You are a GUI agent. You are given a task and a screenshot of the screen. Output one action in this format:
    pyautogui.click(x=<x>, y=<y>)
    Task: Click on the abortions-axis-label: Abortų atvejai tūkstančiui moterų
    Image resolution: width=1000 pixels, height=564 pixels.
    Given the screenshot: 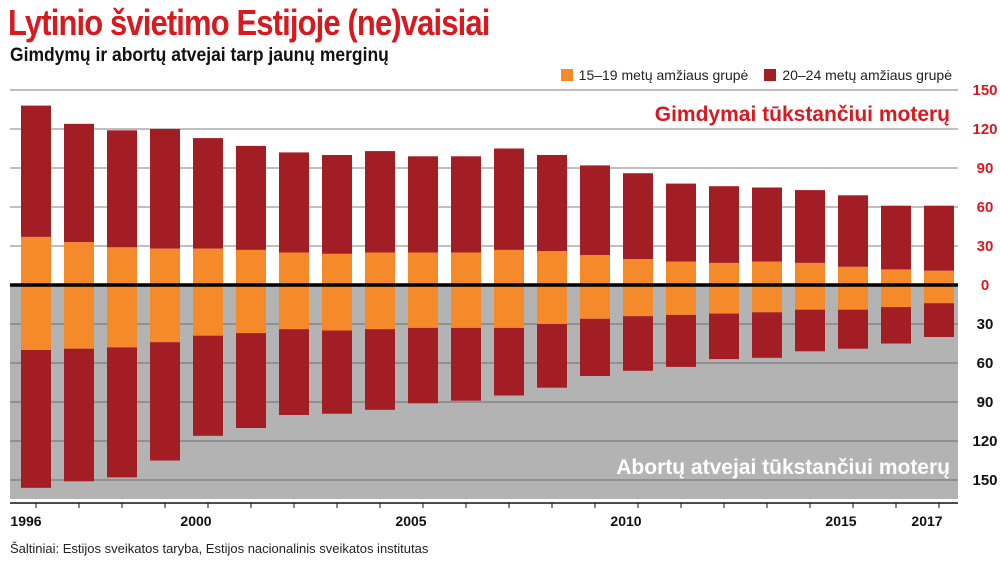 What is the action you would take?
    pyautogui.click(x=783, y=467)
    